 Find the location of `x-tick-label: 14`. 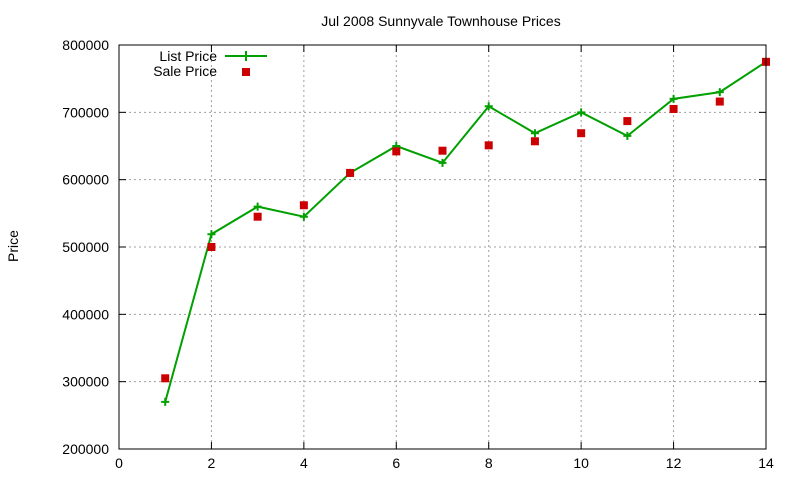

x-tick-label: 14 is located at coordinates (766, 463).